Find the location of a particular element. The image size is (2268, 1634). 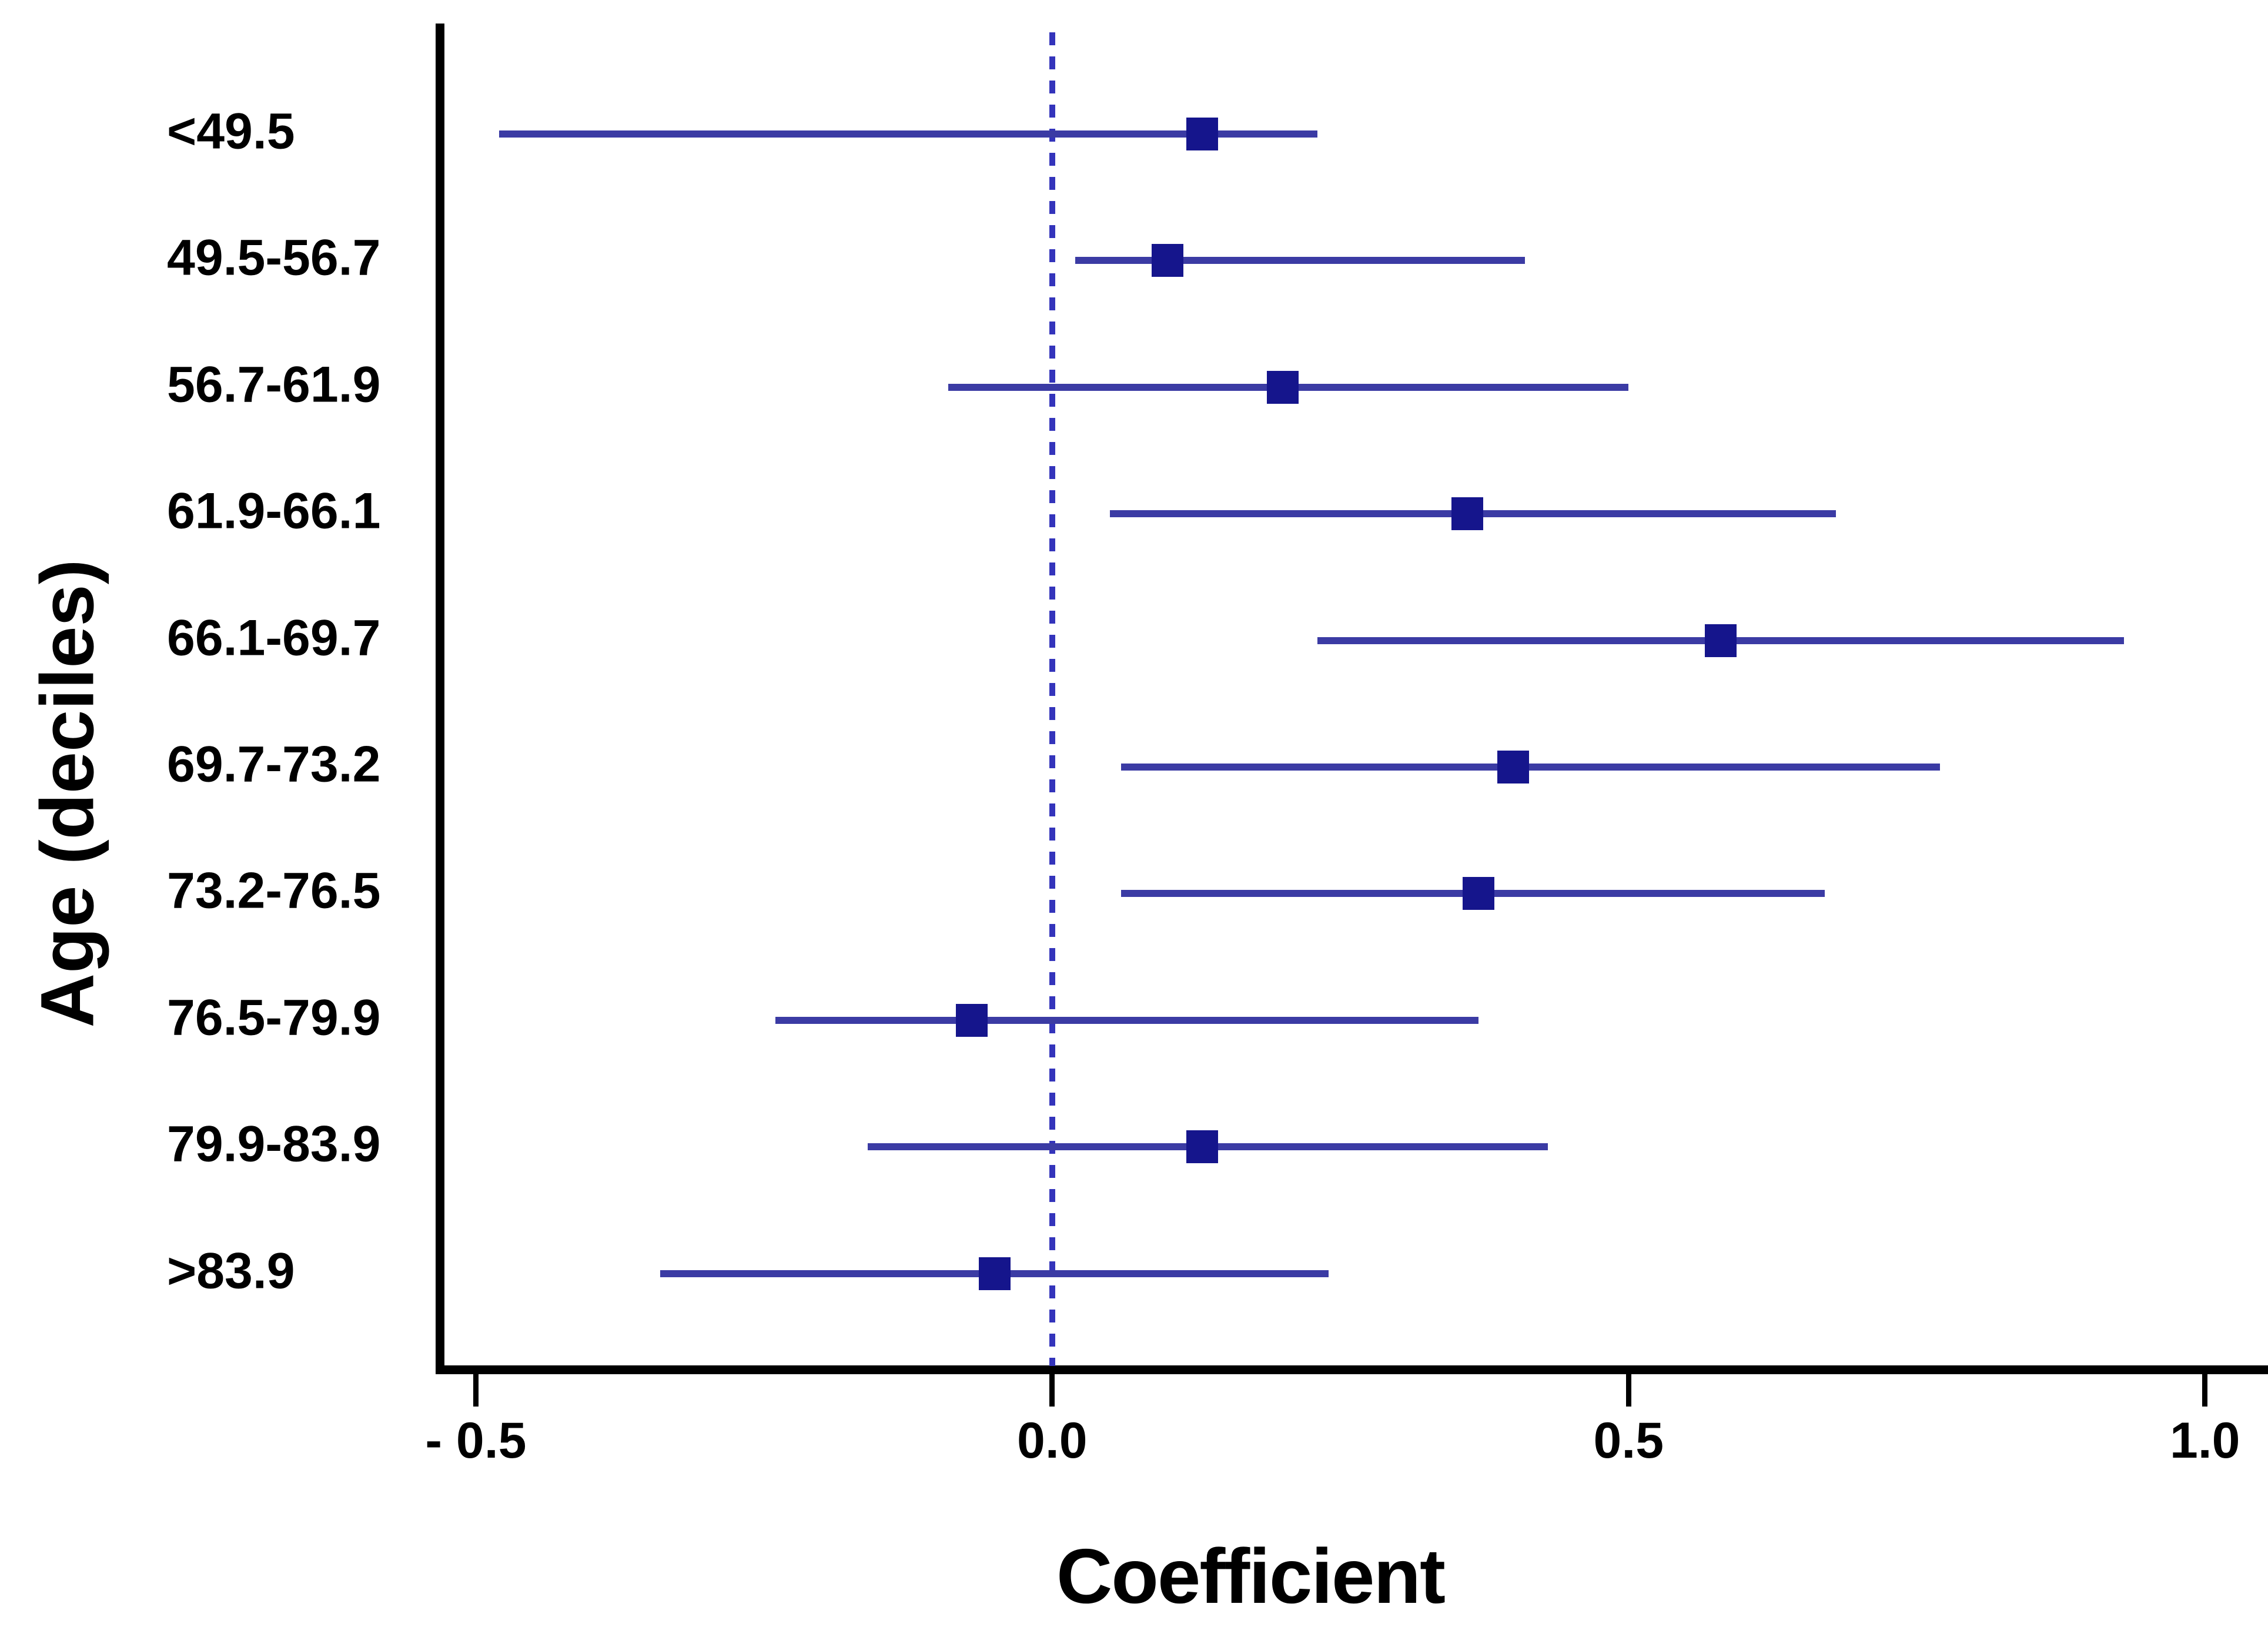

x-axis-line is located at coordinates (1352, 1370).